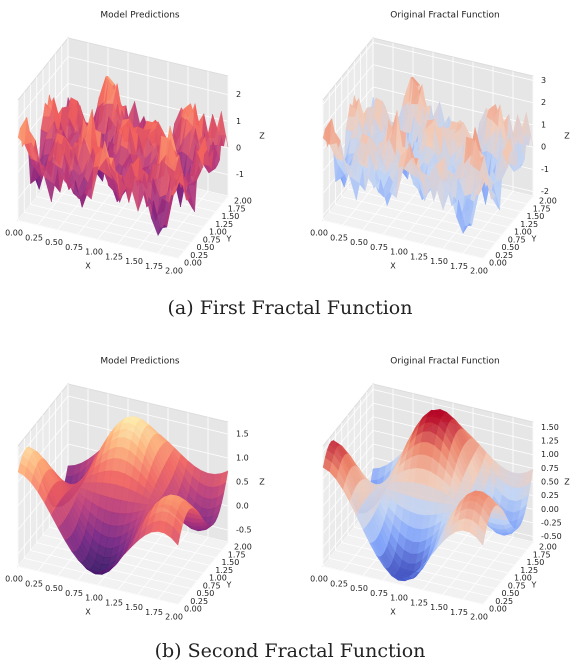 The width and height of the screenshot is (581, 664). I want to click on z-tick-label: 0.75, so click(550, 468).